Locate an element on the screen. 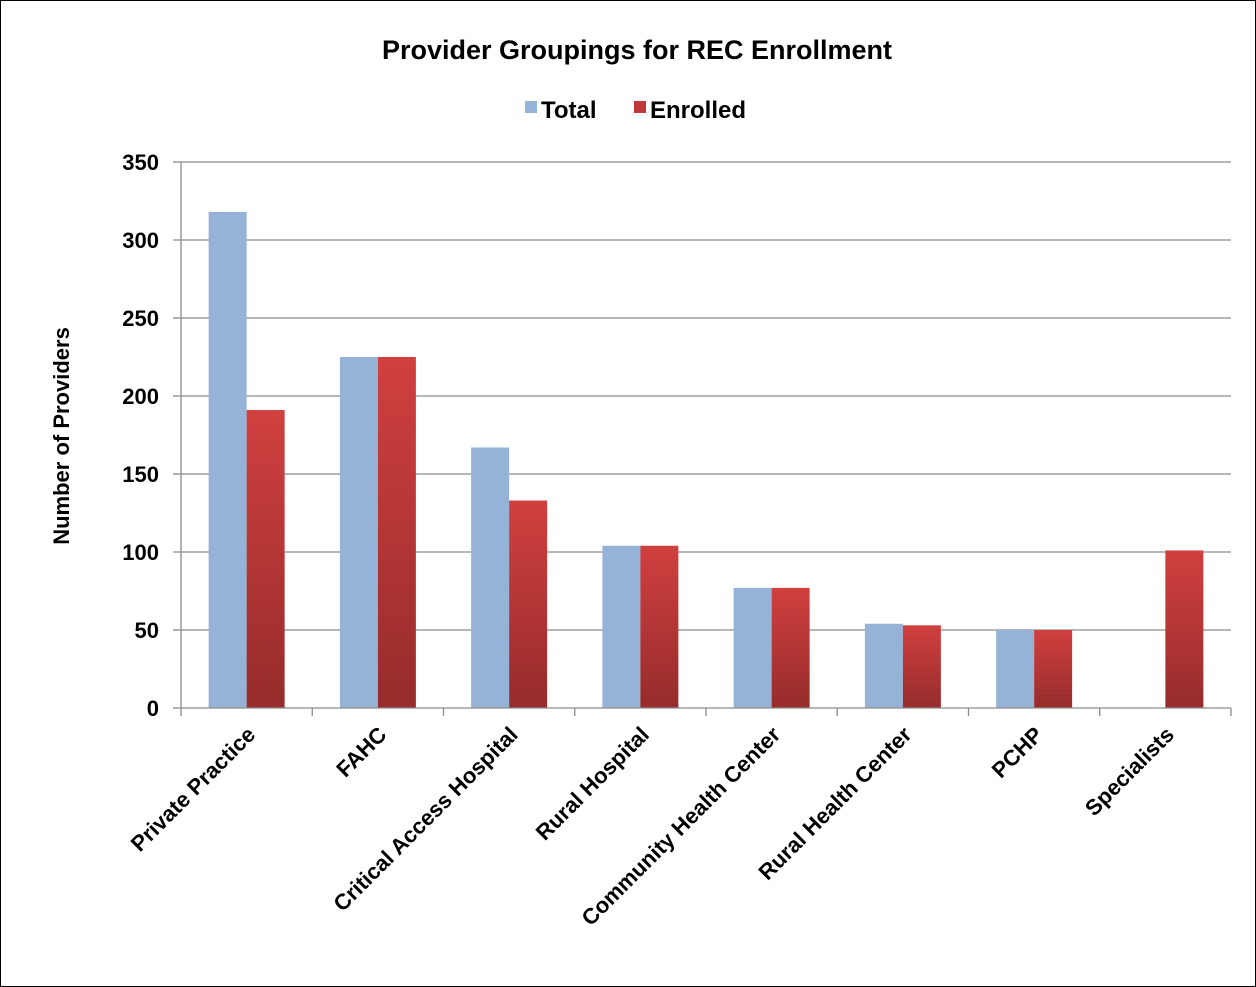 This screenshot has height=987, width=1256. y-axis-title: Number of Providers is located at coordinates (61, 436).